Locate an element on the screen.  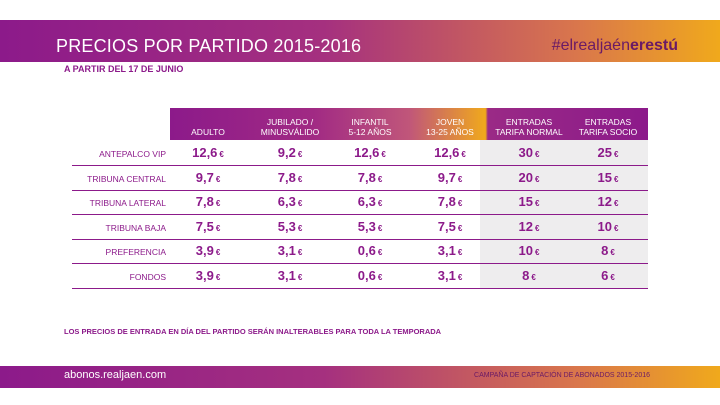
row-label: PREFERENCIA is located at coordinates (135, 252).